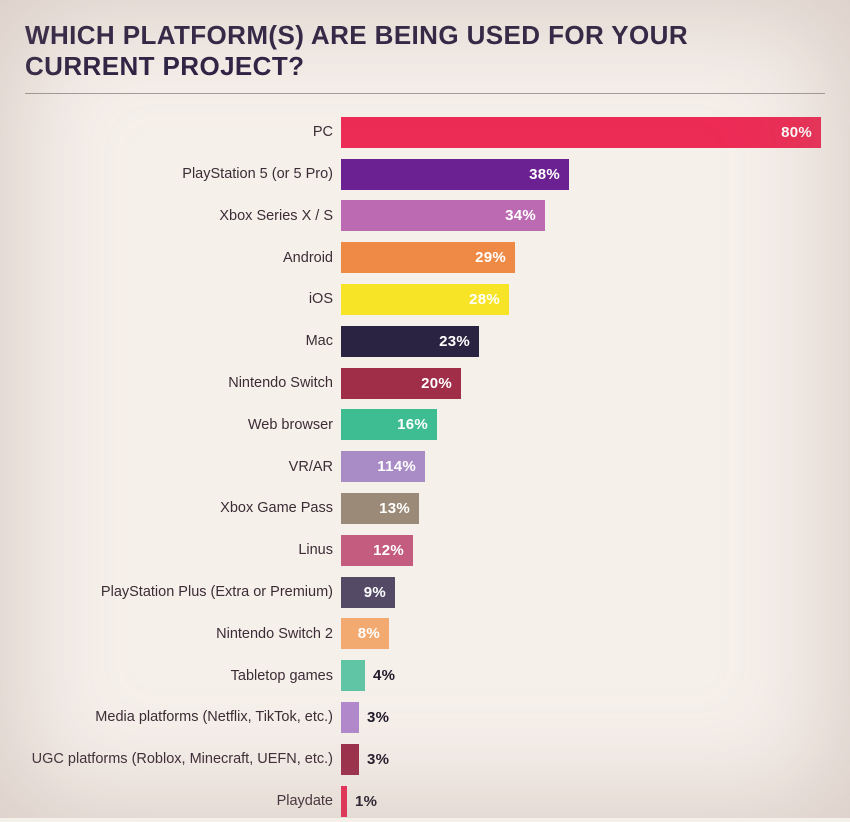 This screenshot has width=850, height=822. What do you see at coordinates (401, 383) in the screenshot?
I see `bar: 20%` at bounding box center [401, 383].